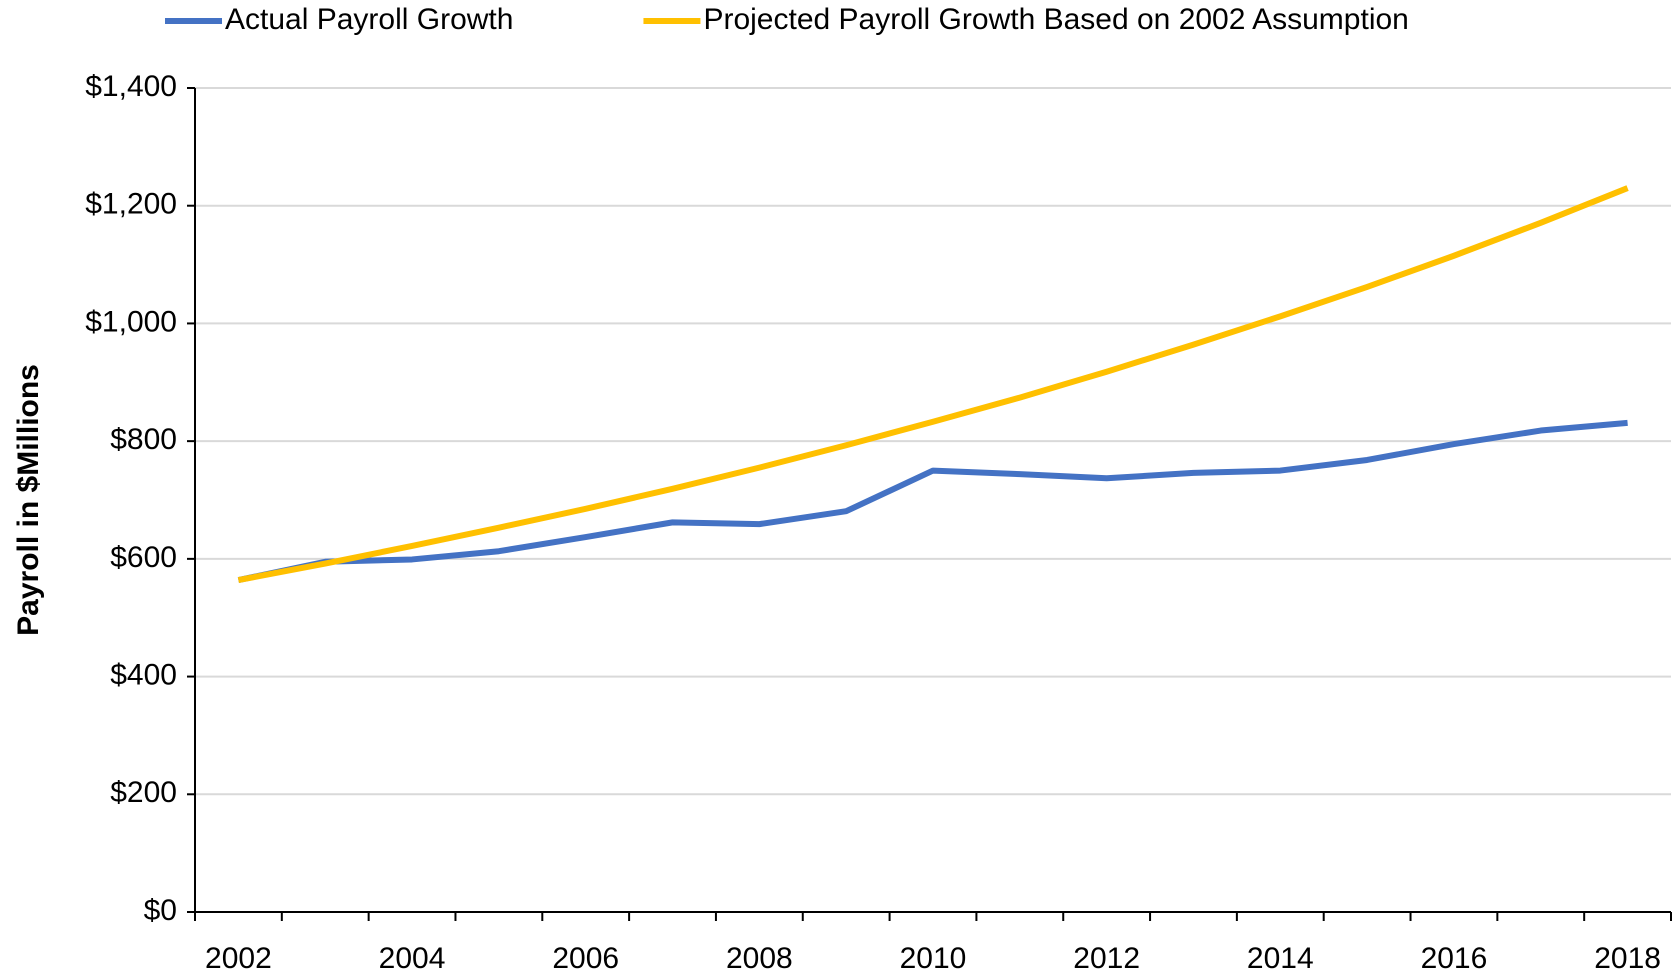 The image size is (1677, 979). I want to click on legend-label: Actual Payroll Growth, so click(369, 19).